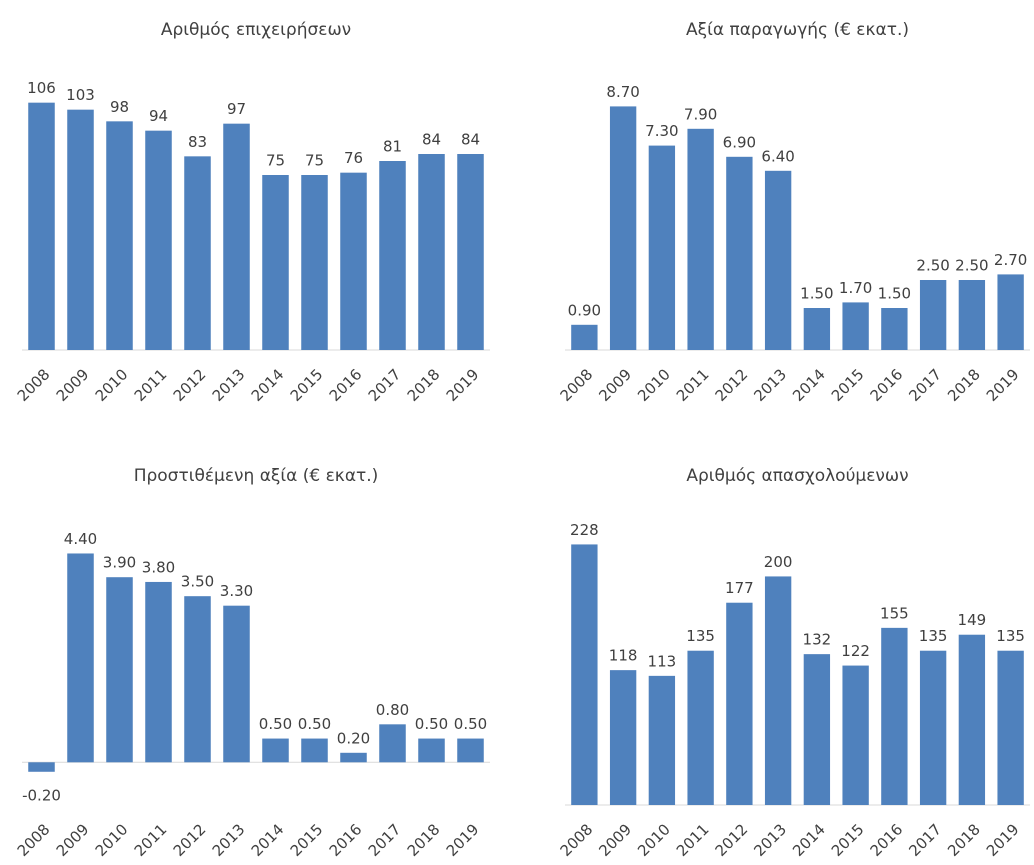 The height and width of the screenshot is (865, 1034). I want to click on value-label: -0.20, so click(41, 795).